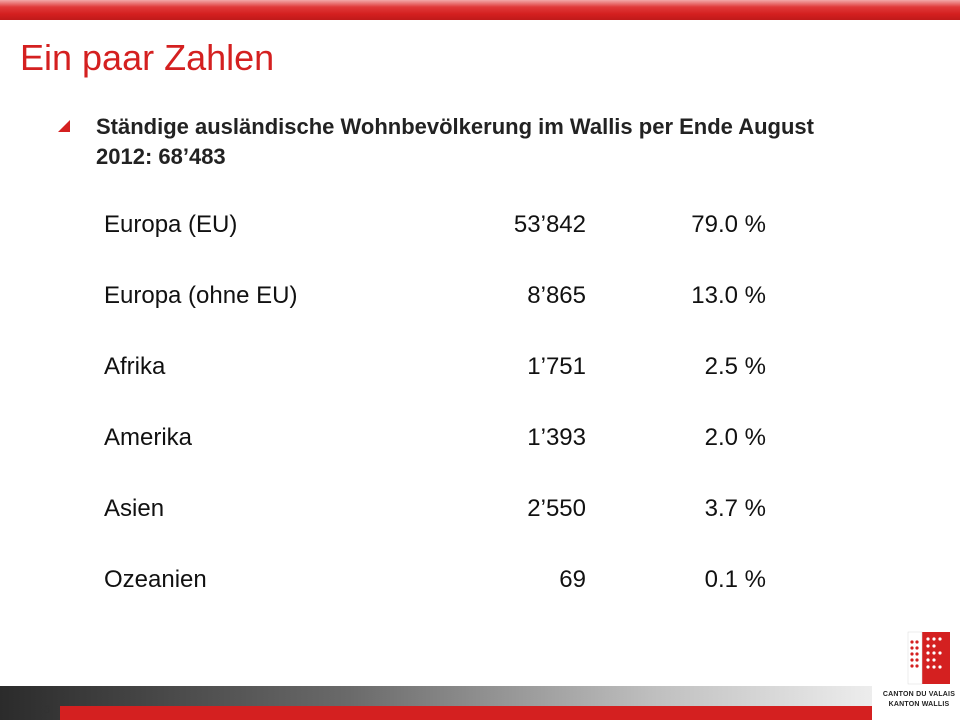  I want to click on percent-cell: 2.0 %, so click(735, 437).